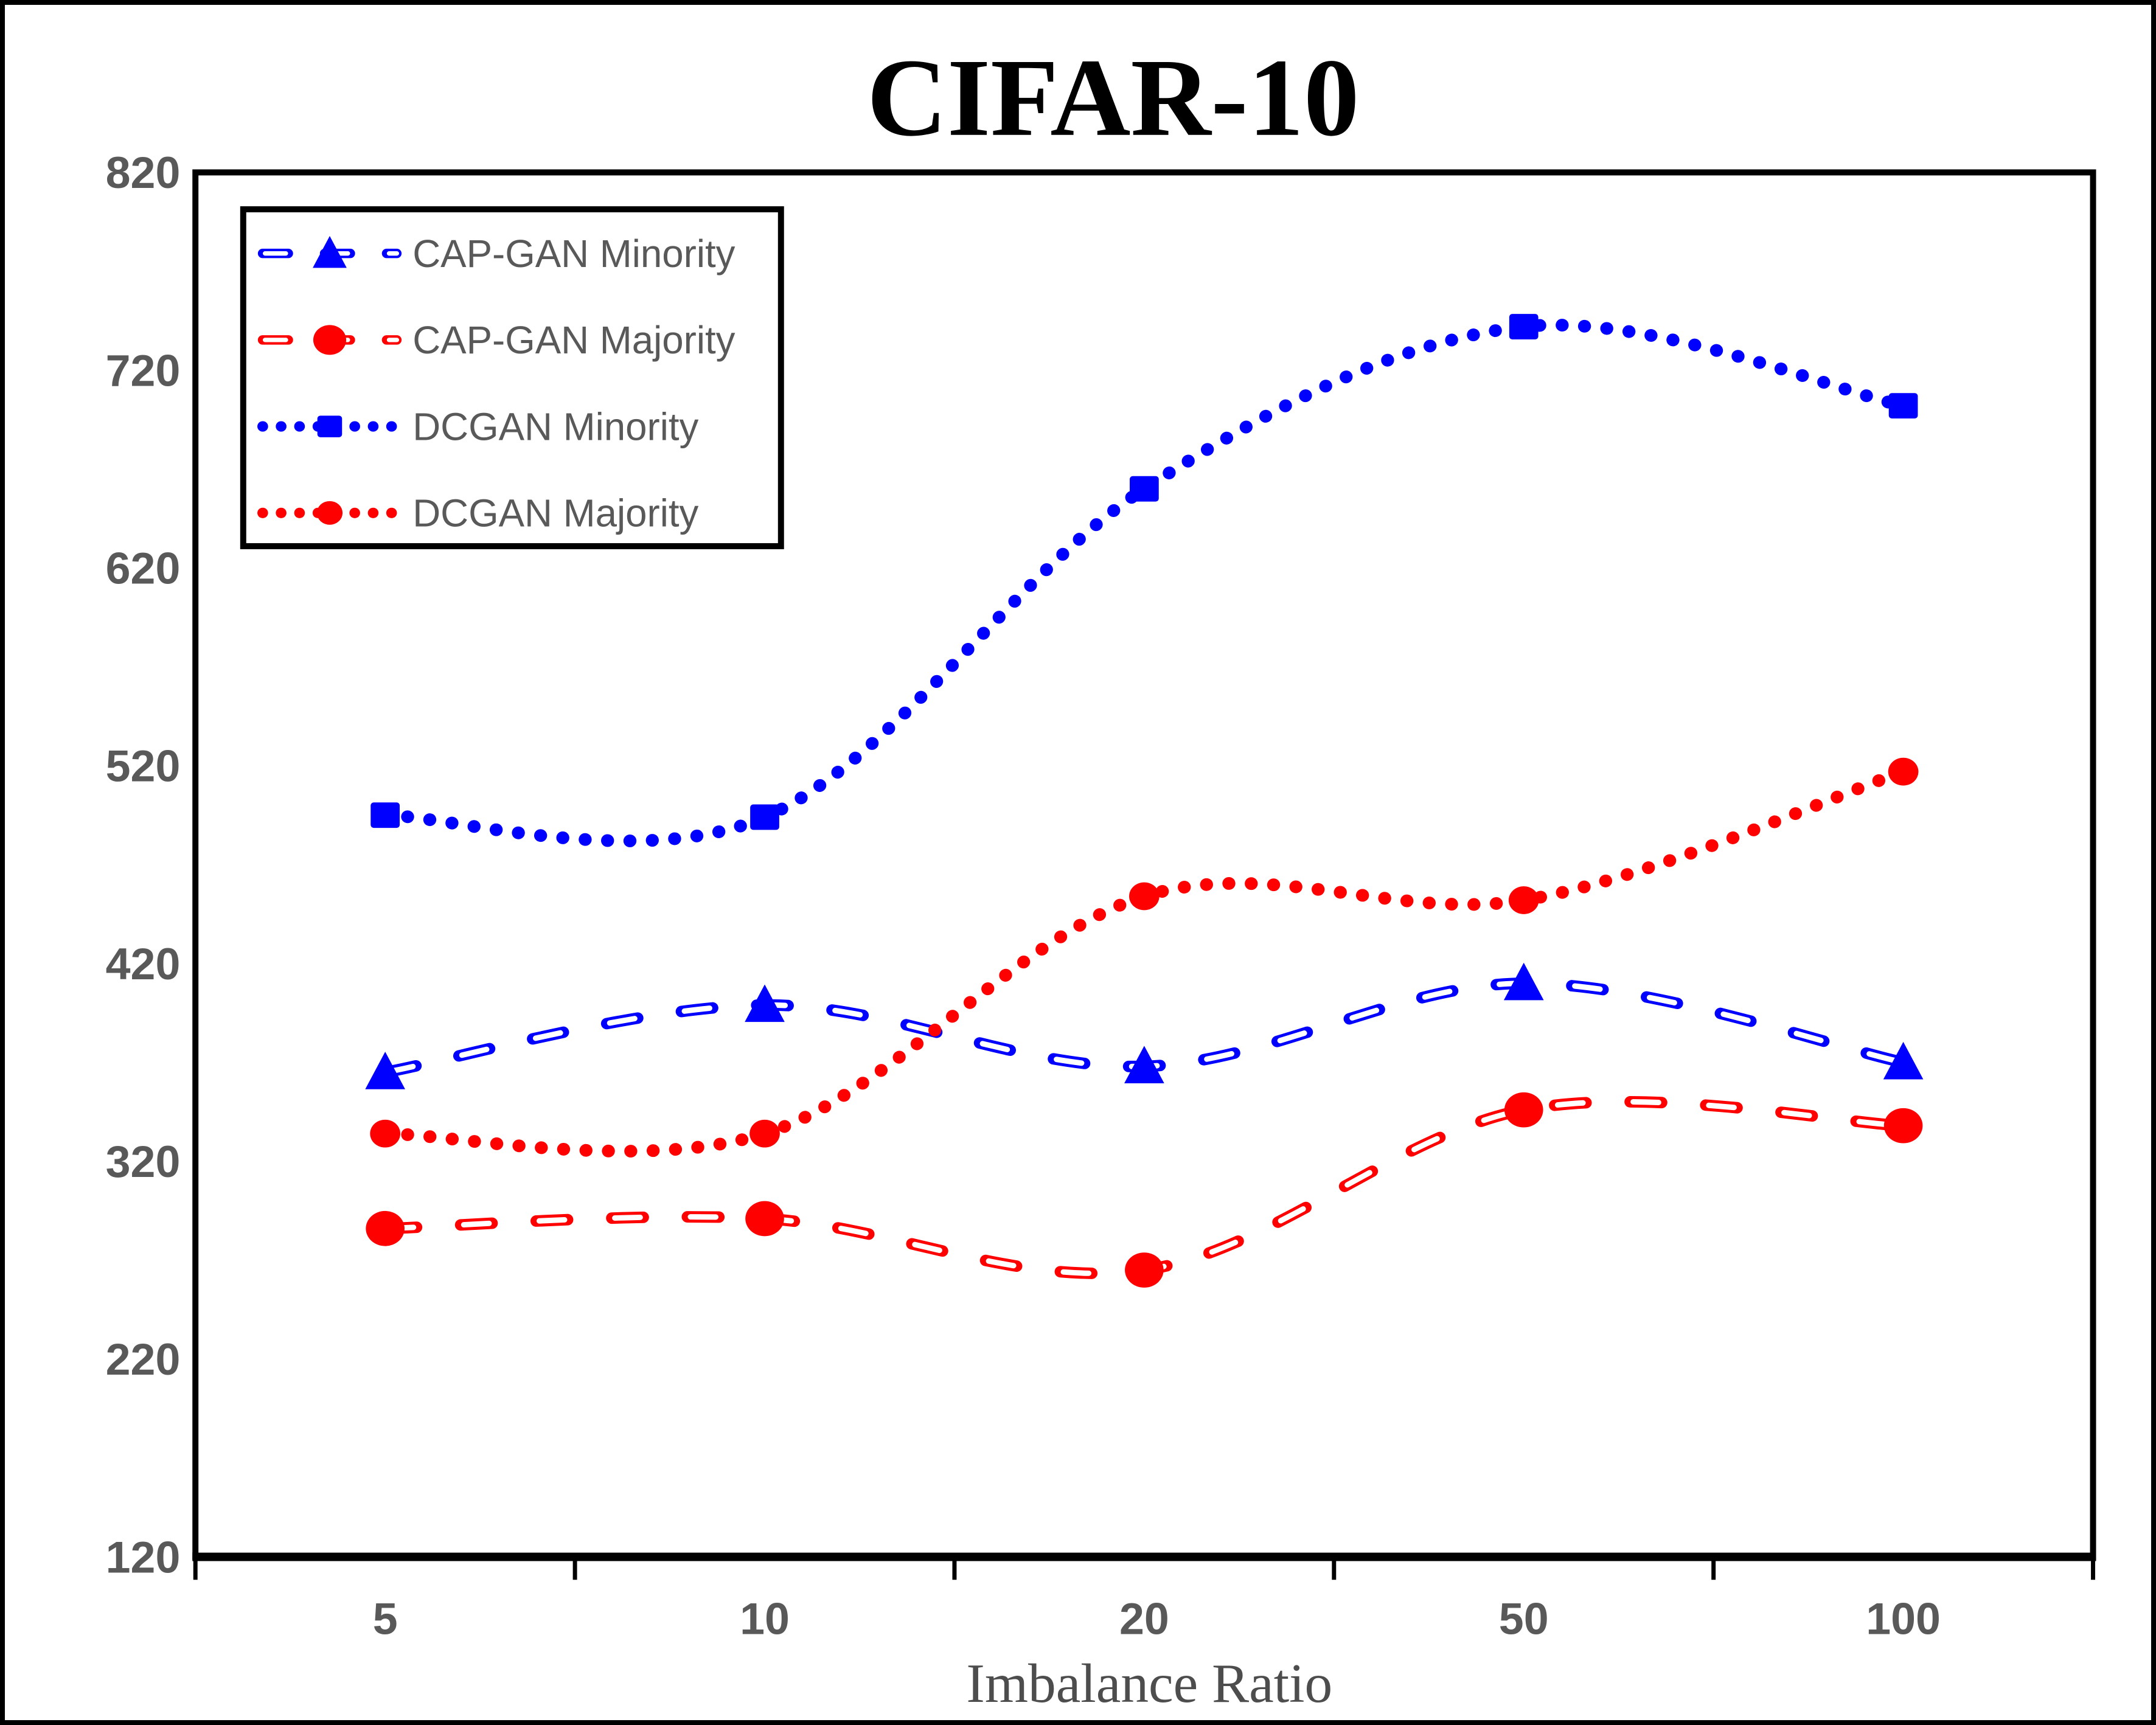 This screenshot has height=1725, width=2156. I want to click on legend-label: CAP-GAN Minority, so click(574, 254).